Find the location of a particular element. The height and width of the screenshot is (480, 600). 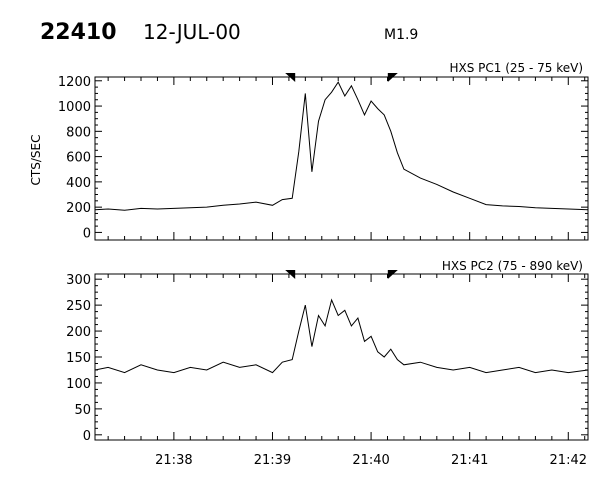

y-tick-label: 300 is located at coordinates (78, 280).